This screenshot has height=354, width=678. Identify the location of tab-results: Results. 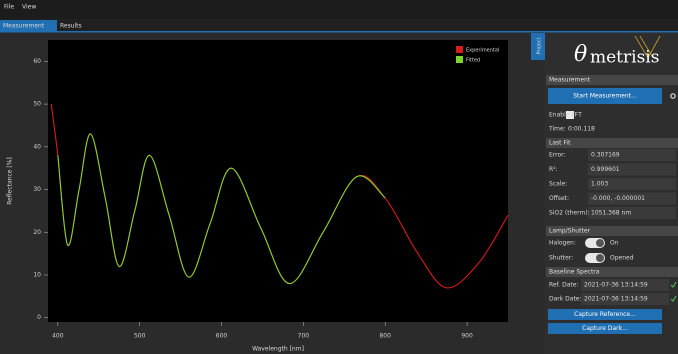
(71, 26).